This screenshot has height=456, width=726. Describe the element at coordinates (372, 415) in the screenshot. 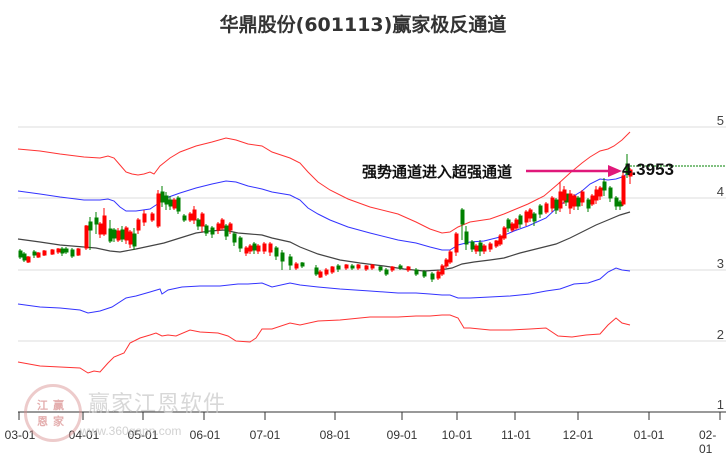

I see `x-axis` at that location.